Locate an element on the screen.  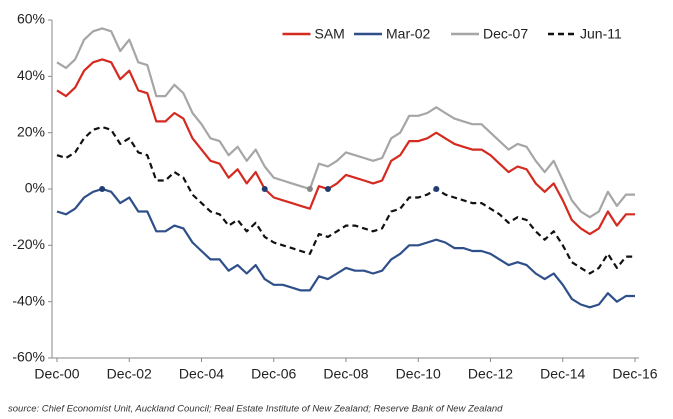
y-tick-label: 60% is located at coordinates (31, 19).